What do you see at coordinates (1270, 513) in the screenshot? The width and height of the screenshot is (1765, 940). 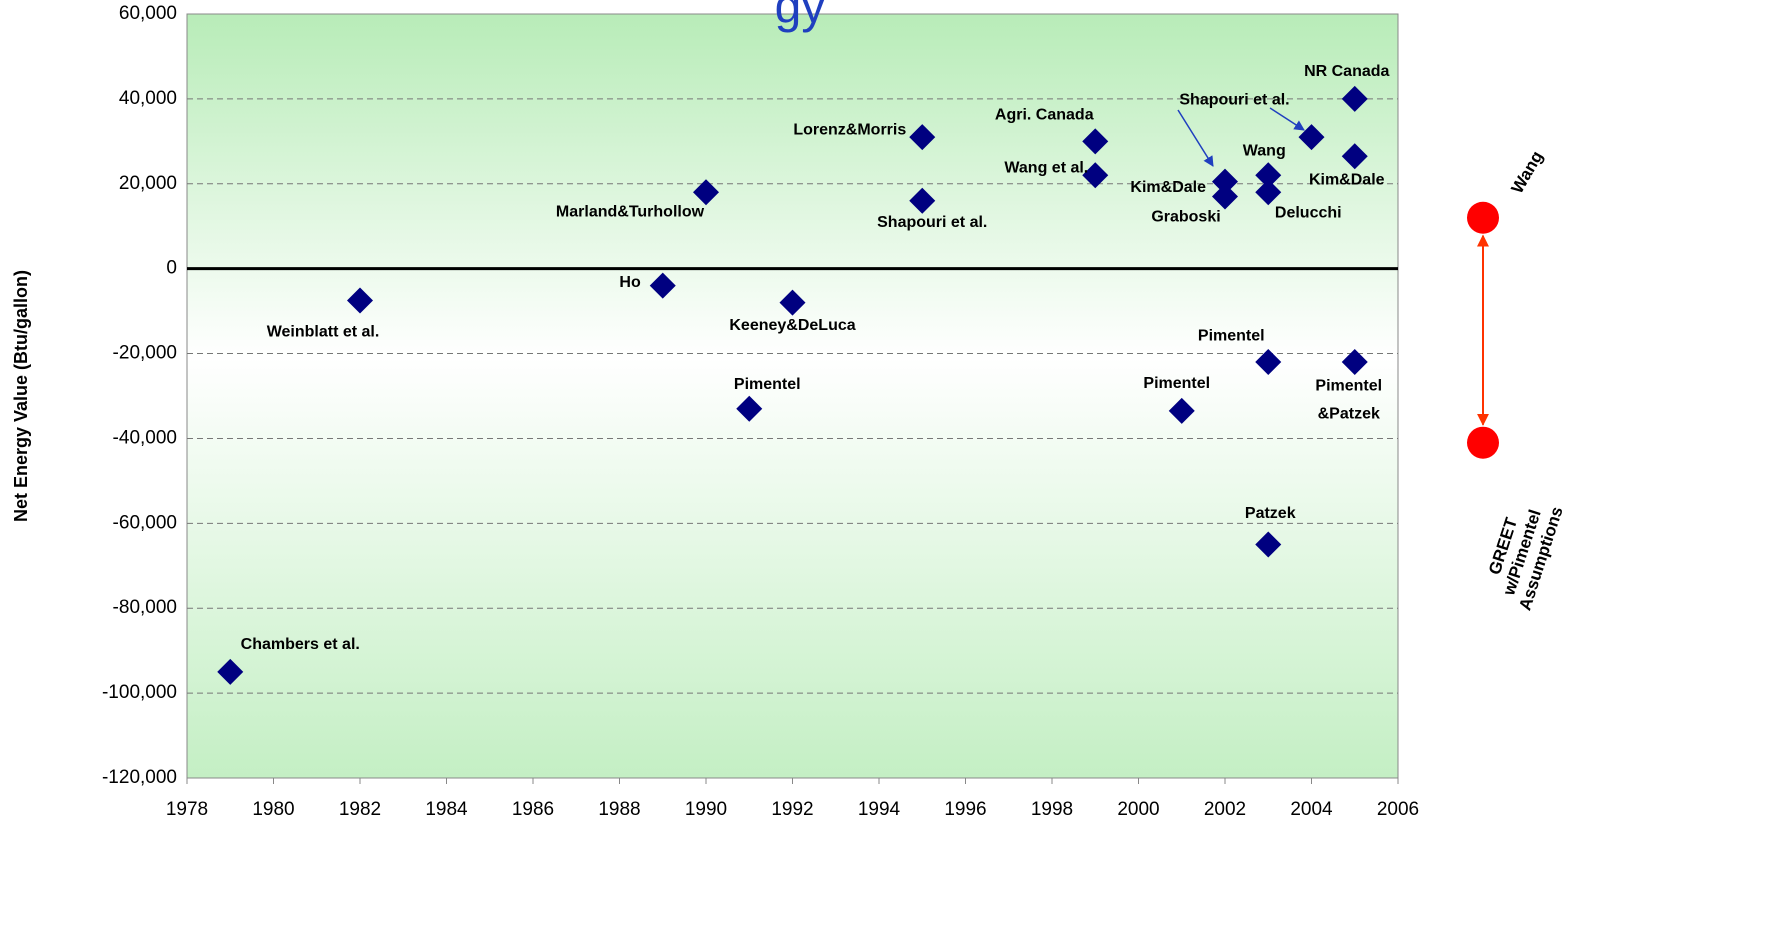 I see `point-label: Patzek` at bounding box center [1270, 513].